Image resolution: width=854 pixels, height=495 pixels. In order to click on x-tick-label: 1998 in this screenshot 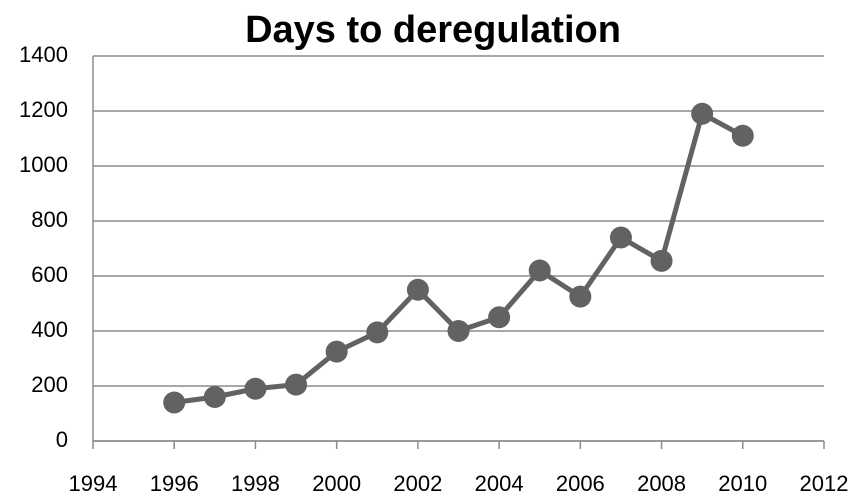, I will do `click(255, 483)`.